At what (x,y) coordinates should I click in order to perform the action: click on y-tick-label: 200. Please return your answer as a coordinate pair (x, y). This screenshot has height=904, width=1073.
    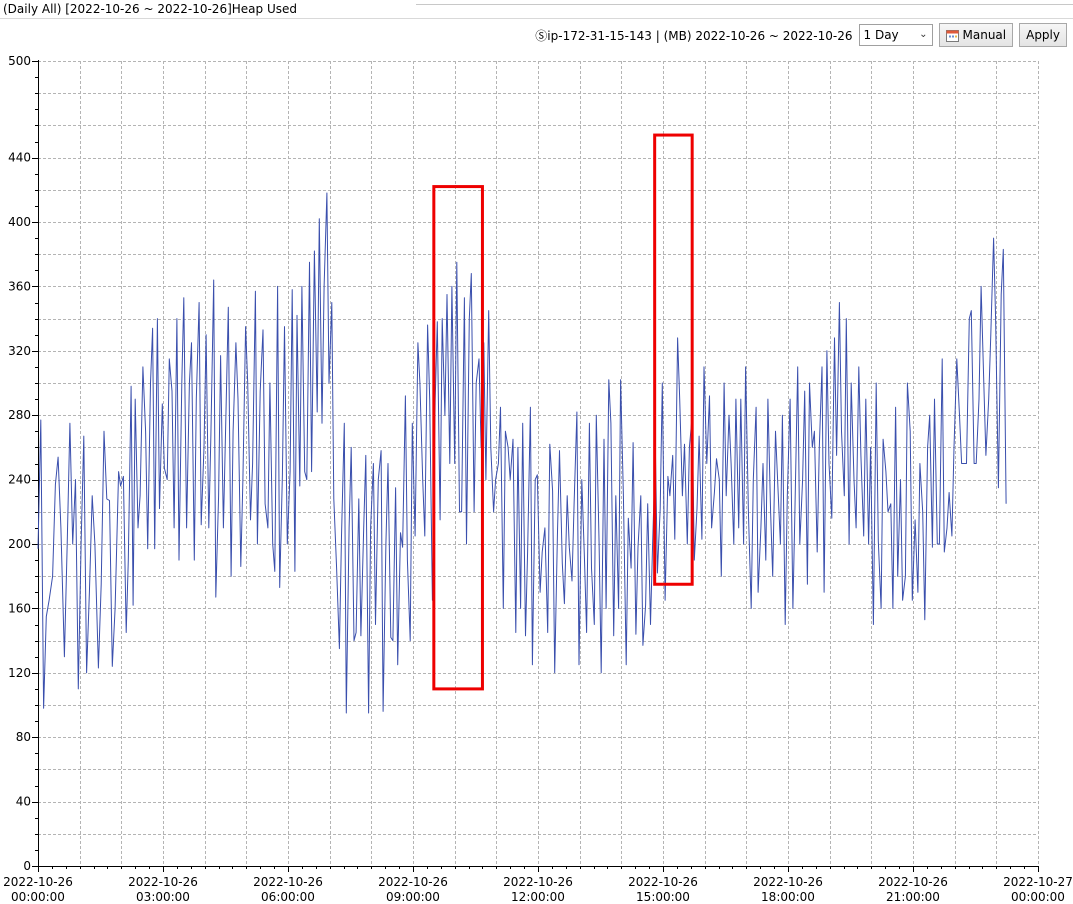
    Looking at the image, I should click on (19, 544).